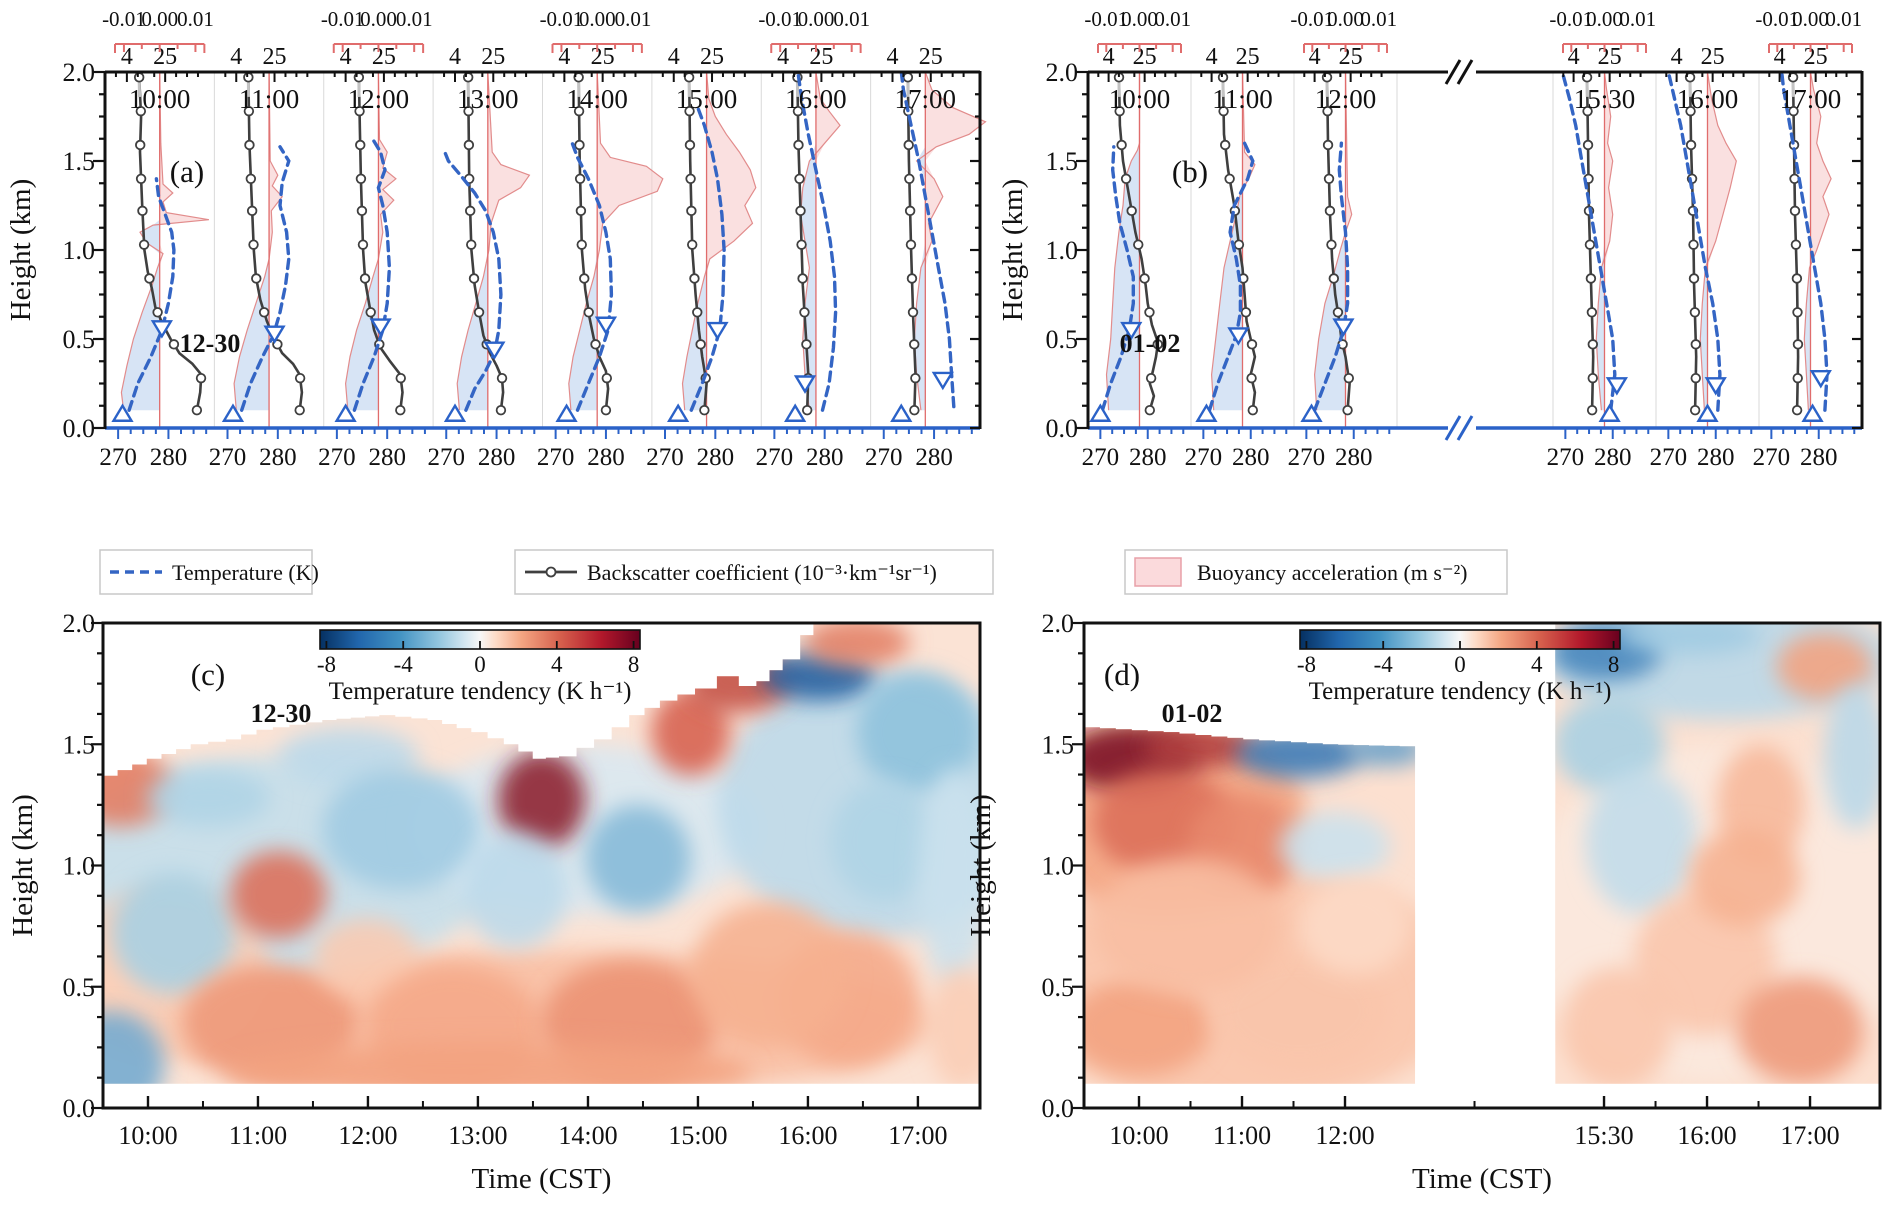 The width and height of the screenshot is (1892, 1214). What do you see at coordinates (551, 572) in the screenshot?
I see `backscatter-marker-sample` at bounding box center [551, 572].